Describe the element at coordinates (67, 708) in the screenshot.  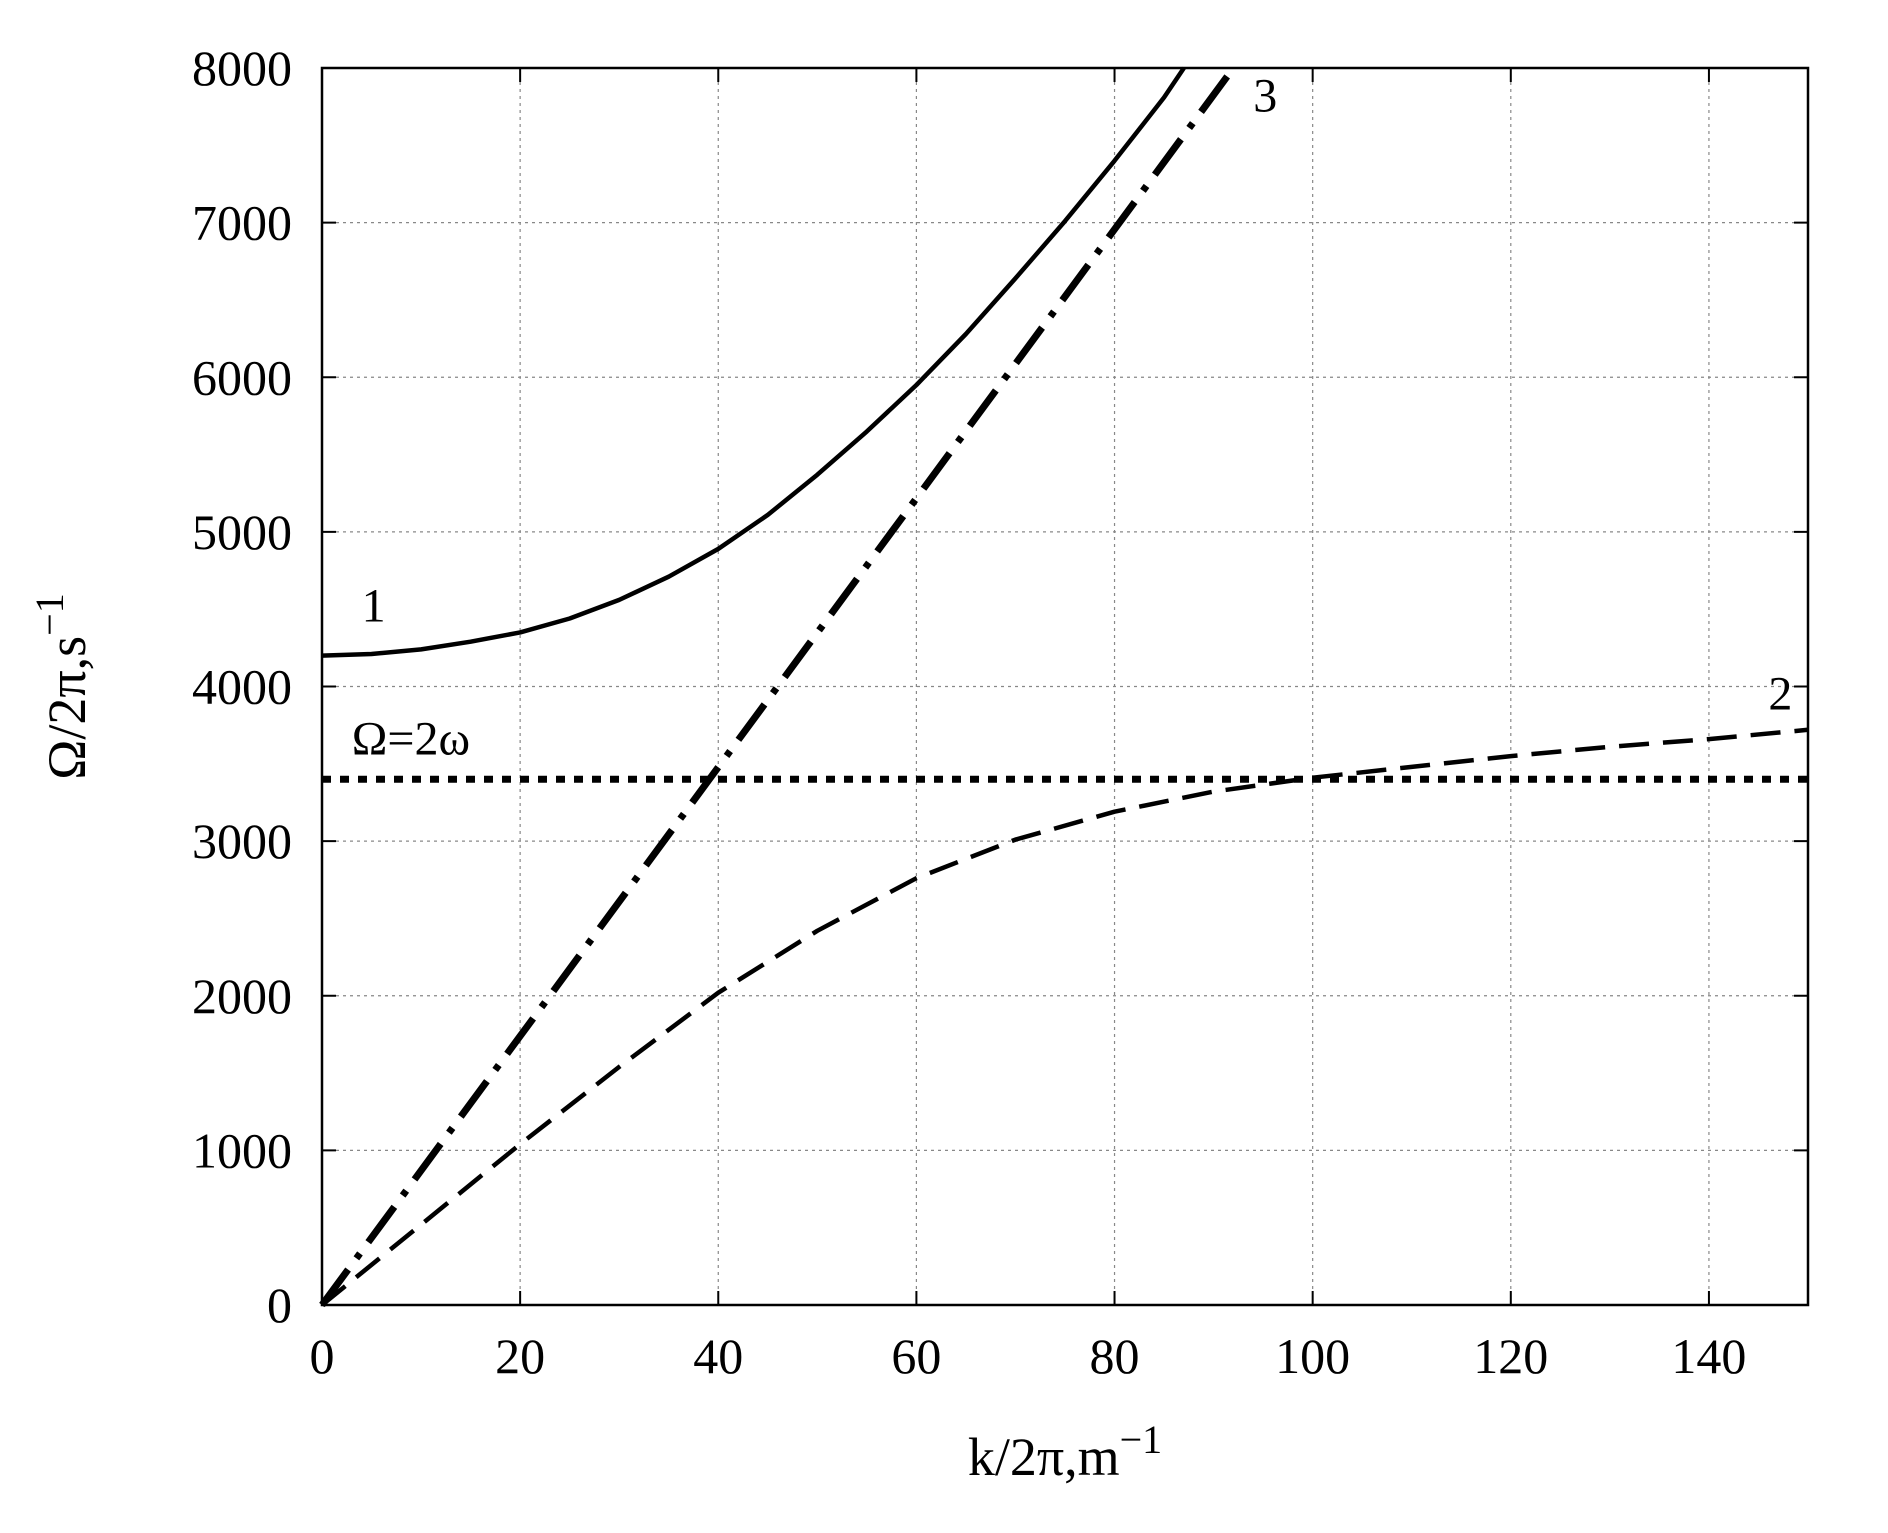
I see `y-axis-label-text: Ω/2π,s` at that location.